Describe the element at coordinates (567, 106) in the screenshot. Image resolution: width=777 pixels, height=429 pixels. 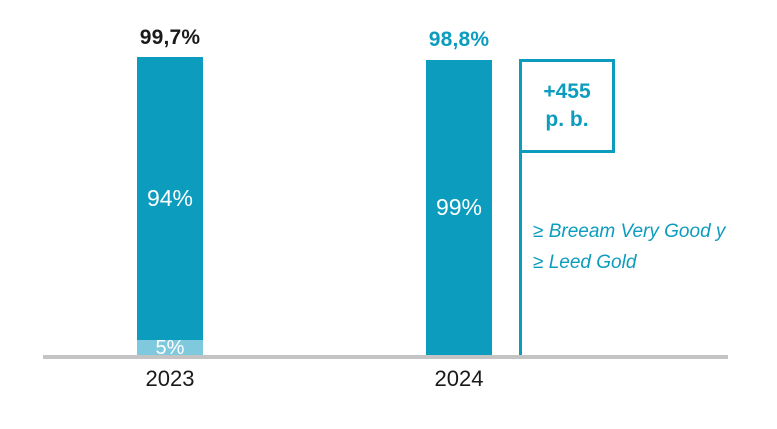
I see `increase-annotation-box: +455 p. b.` at that location.